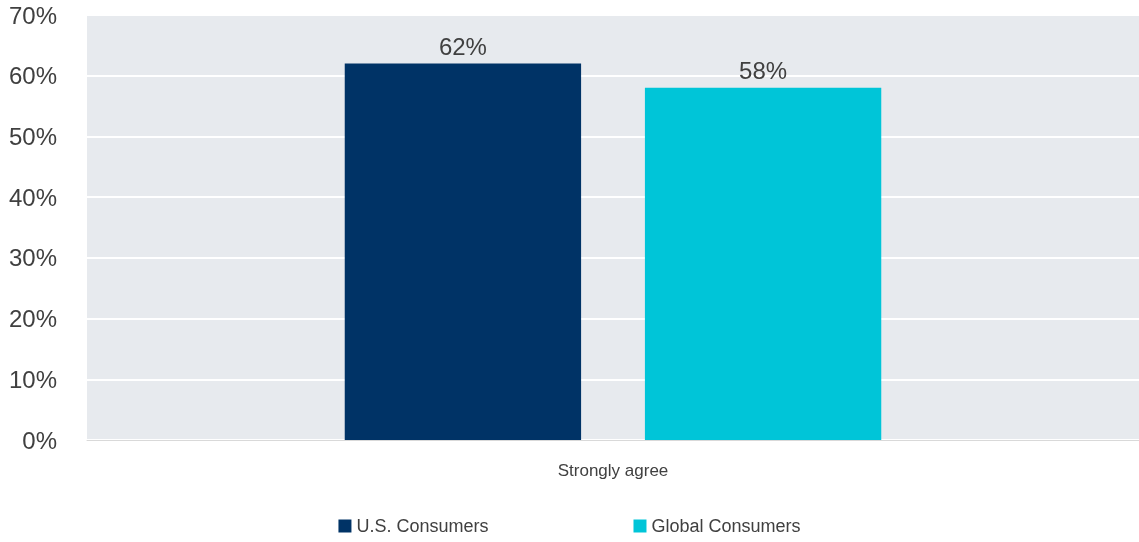  Describe the element at coordinates (613, 470) in the screenshot. I see `x-tick-label: Strongly agree` at that location.